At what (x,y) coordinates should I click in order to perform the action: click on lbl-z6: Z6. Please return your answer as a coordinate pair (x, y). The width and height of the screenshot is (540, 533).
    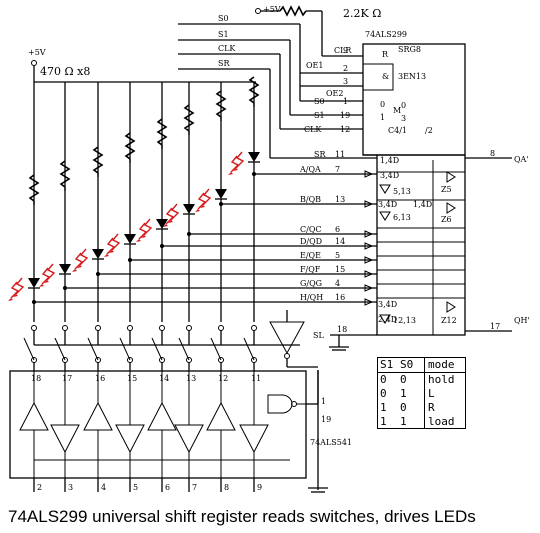
    Looking at the image, I should click on (446, 219).